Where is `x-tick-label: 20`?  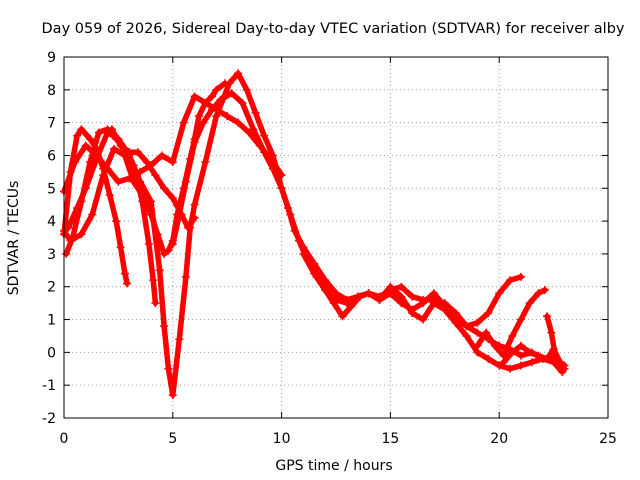
x-tick-label: 20 is located at coordinates (499, 439).